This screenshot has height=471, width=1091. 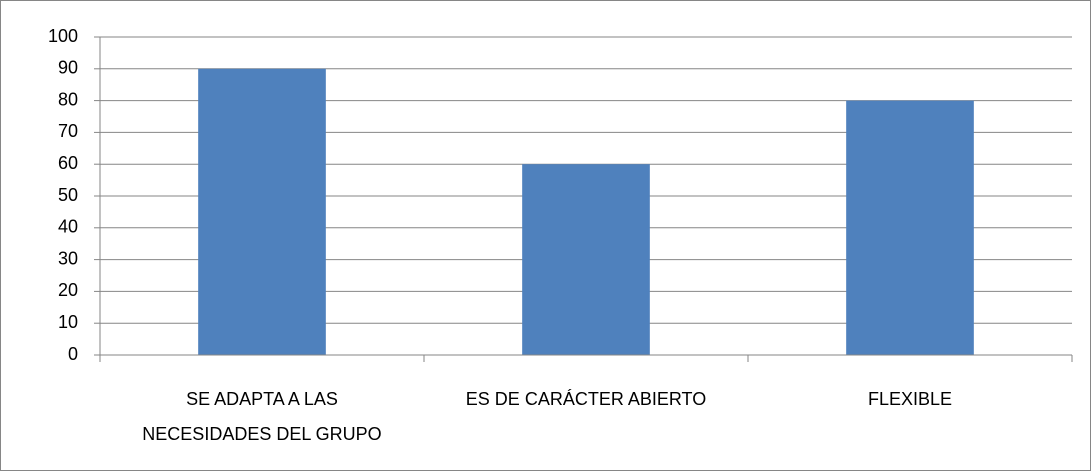 I want to click on y-tick-label: 100, so click(x=63, y=36).